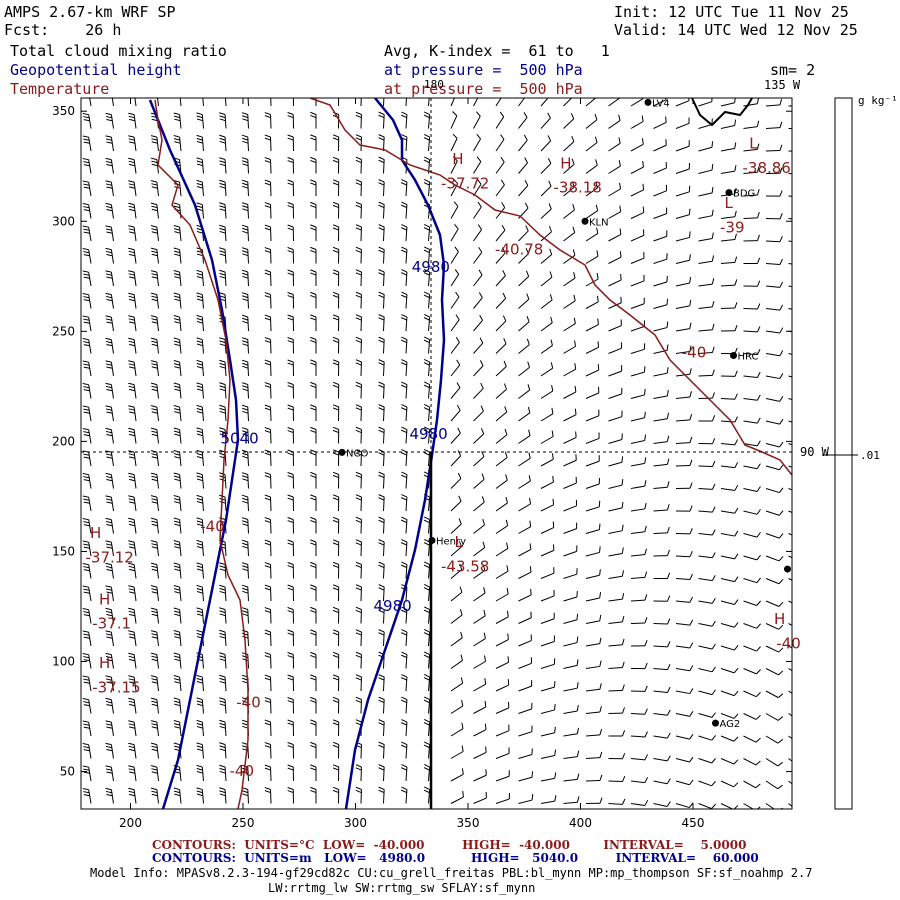 The height and width of the screenshot is (900, 900). I want to click on fcst-label: Fcst:, so click(27, 30).